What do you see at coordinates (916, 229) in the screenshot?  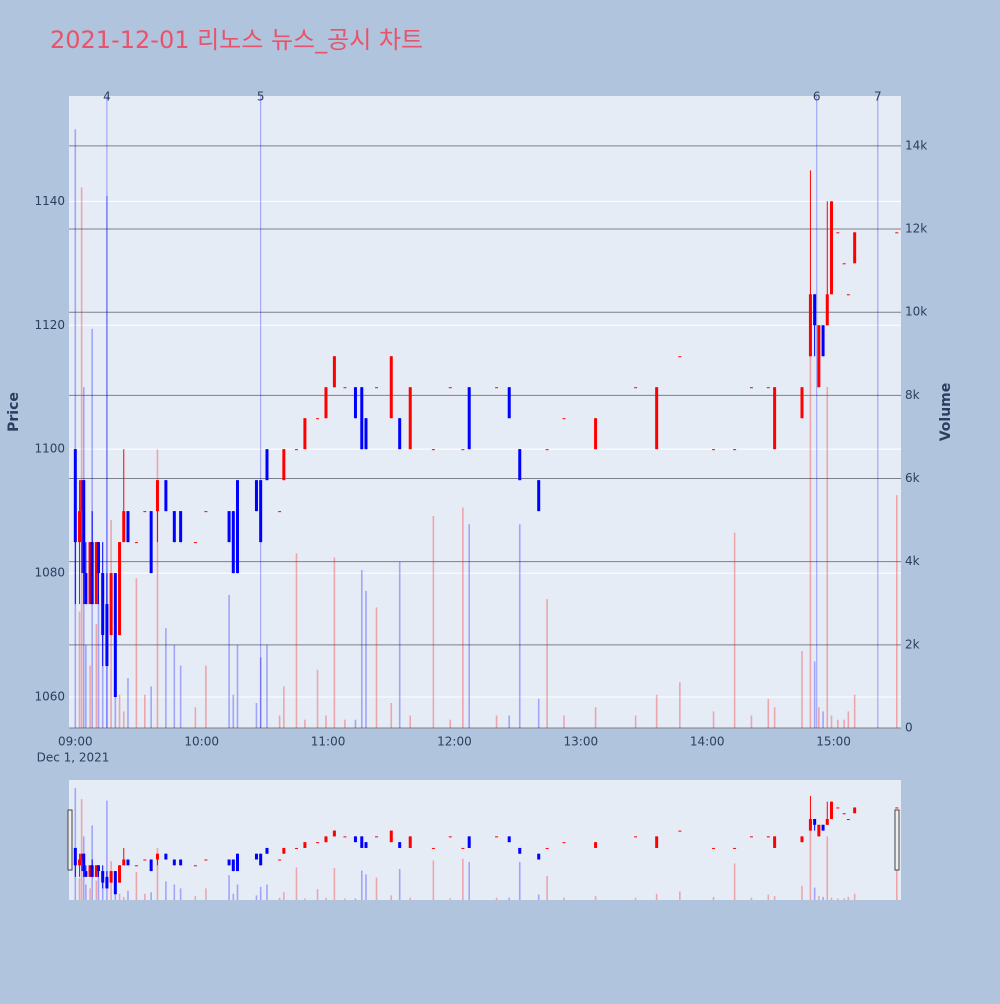 I see `y2-tick-label: 12k` at bounding box center [916, 229].